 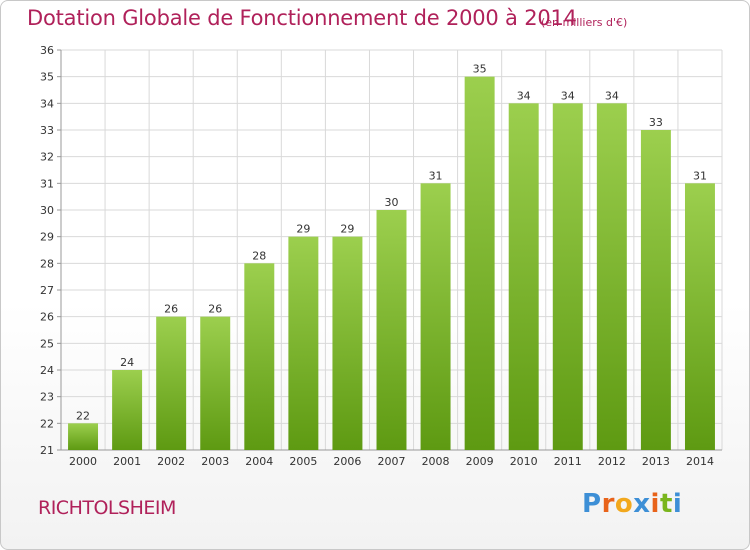 What do you see at coordinates (656, 461) in the screenshot?
I see `x-tick-label: 2013` at bounding box center [656, 461].